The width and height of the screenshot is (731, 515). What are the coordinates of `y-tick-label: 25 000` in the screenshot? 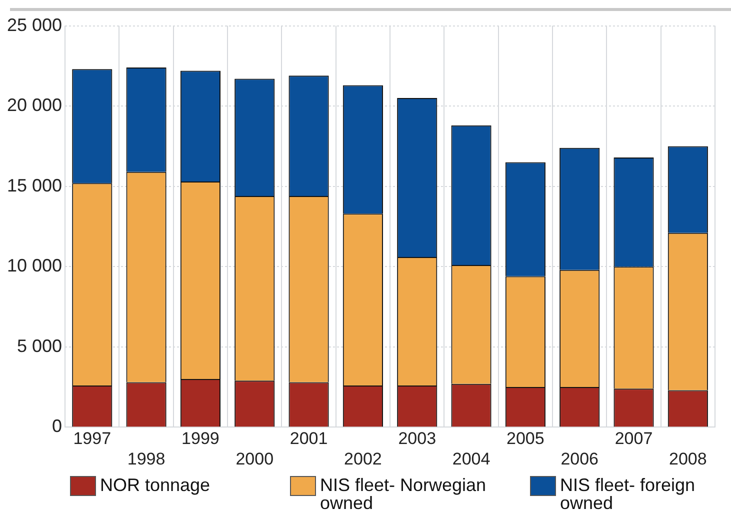 It's located at (34, 24).